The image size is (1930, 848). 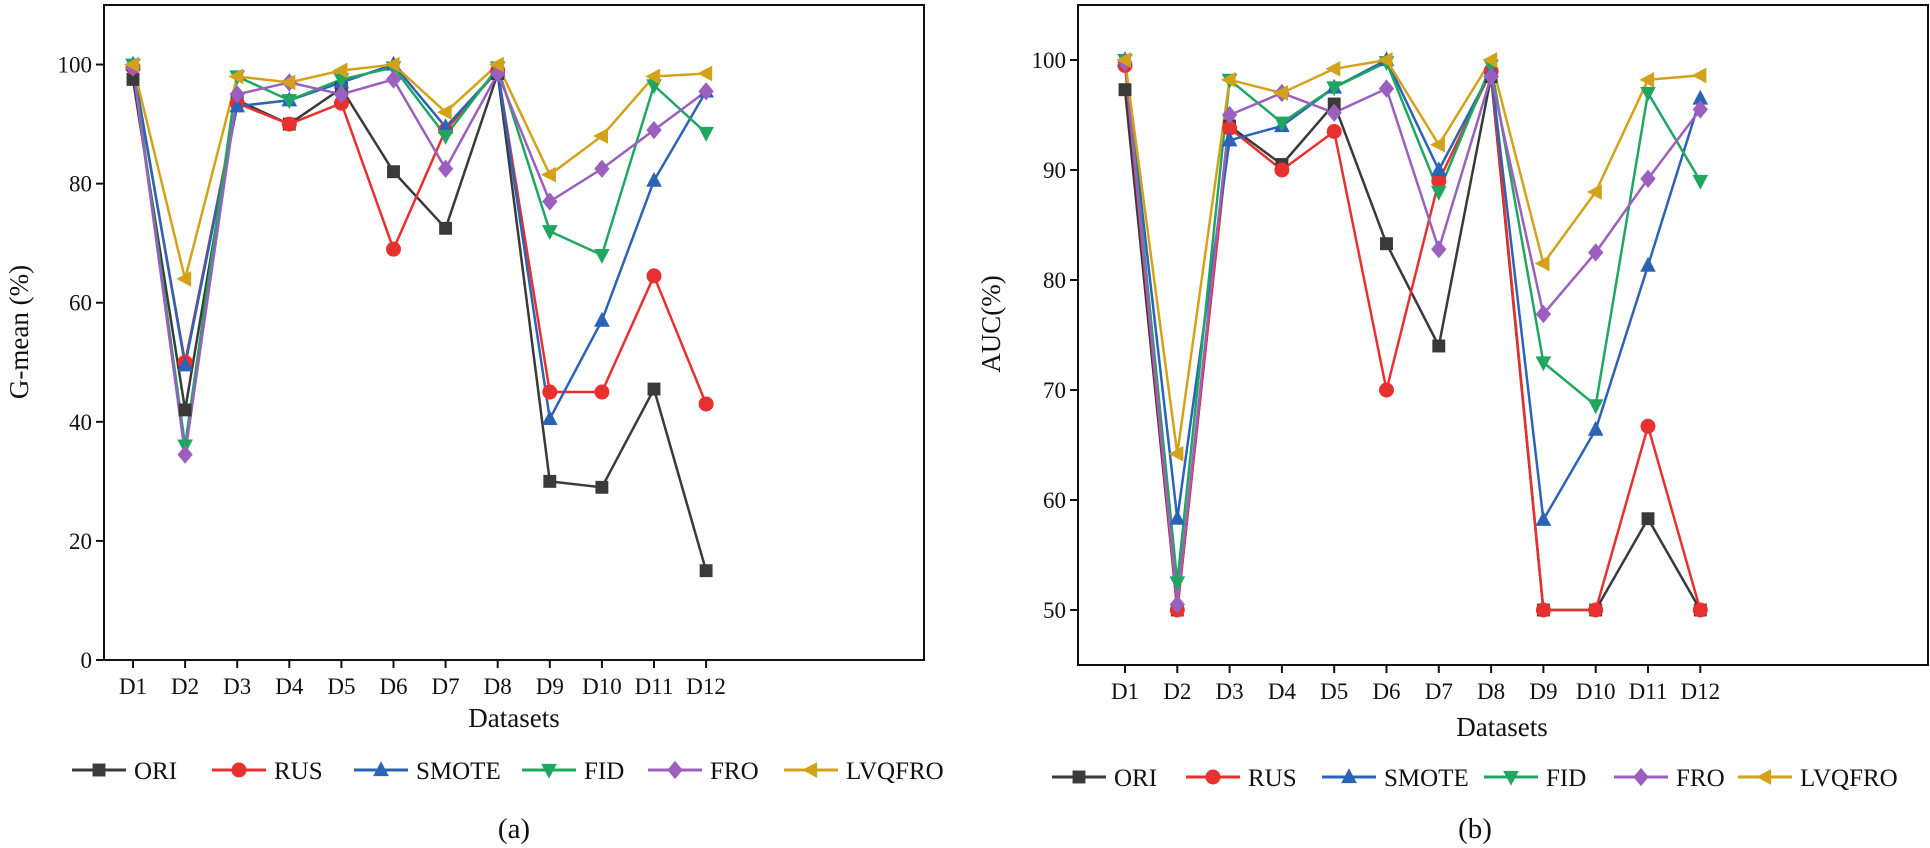 What do you see at coordinates (1272, 778) in the screenshot?
I see `legend-label-rus: RUS` at bounding box center [1272, 778].